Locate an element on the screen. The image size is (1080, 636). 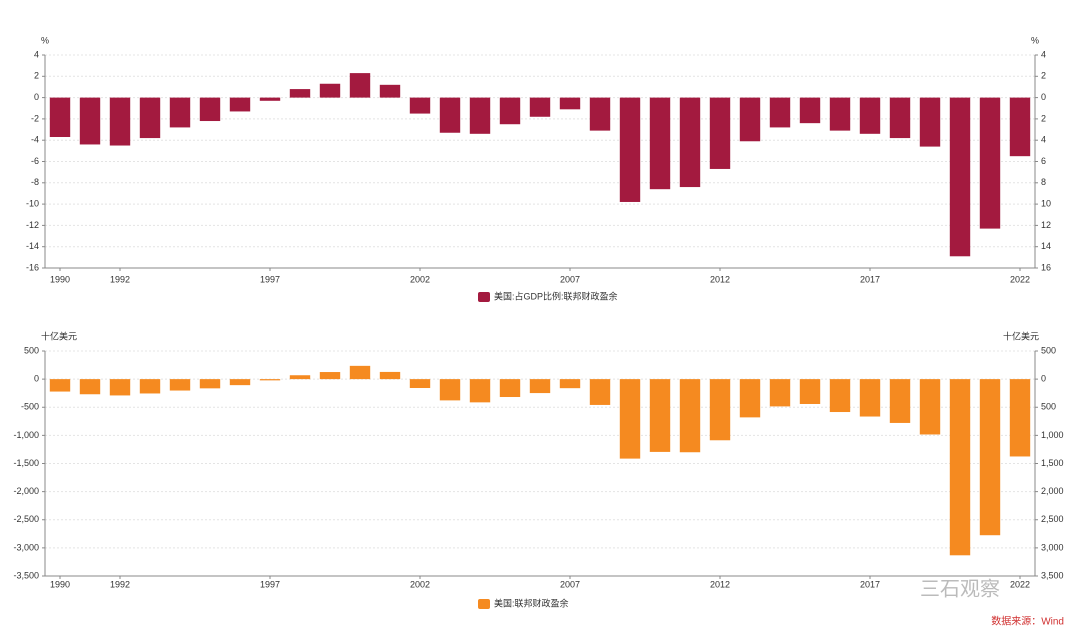
legend-label: 美国:联邦财政盈余 is located at coordinates (531, 602).